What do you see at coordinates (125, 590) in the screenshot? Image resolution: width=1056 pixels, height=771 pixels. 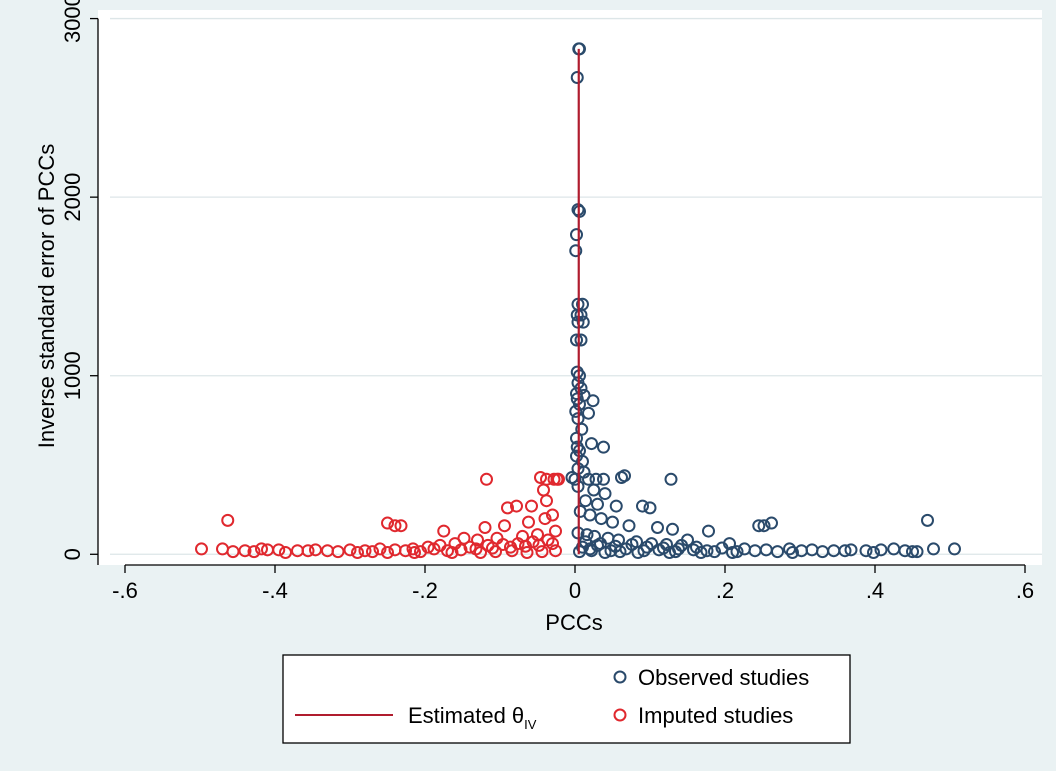 I see `x-tick-label: -.6` at bounding box center [125, 590].